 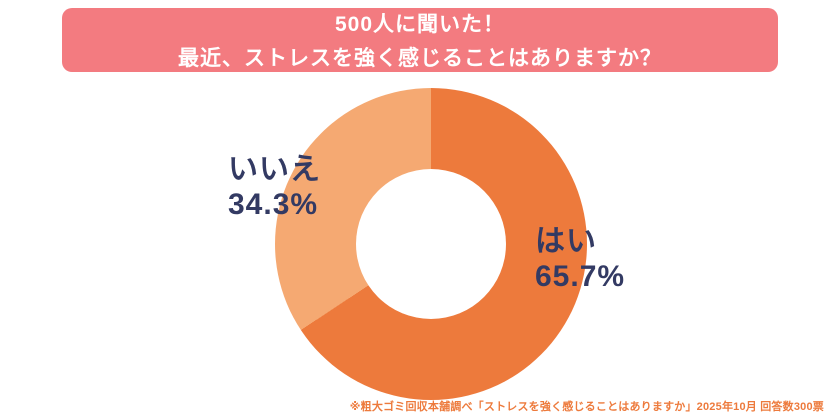 What do you see at coordinates (274, 169) in the screenshot?
I see `label-no-name: いいえ` at bounding box center [274, 169].